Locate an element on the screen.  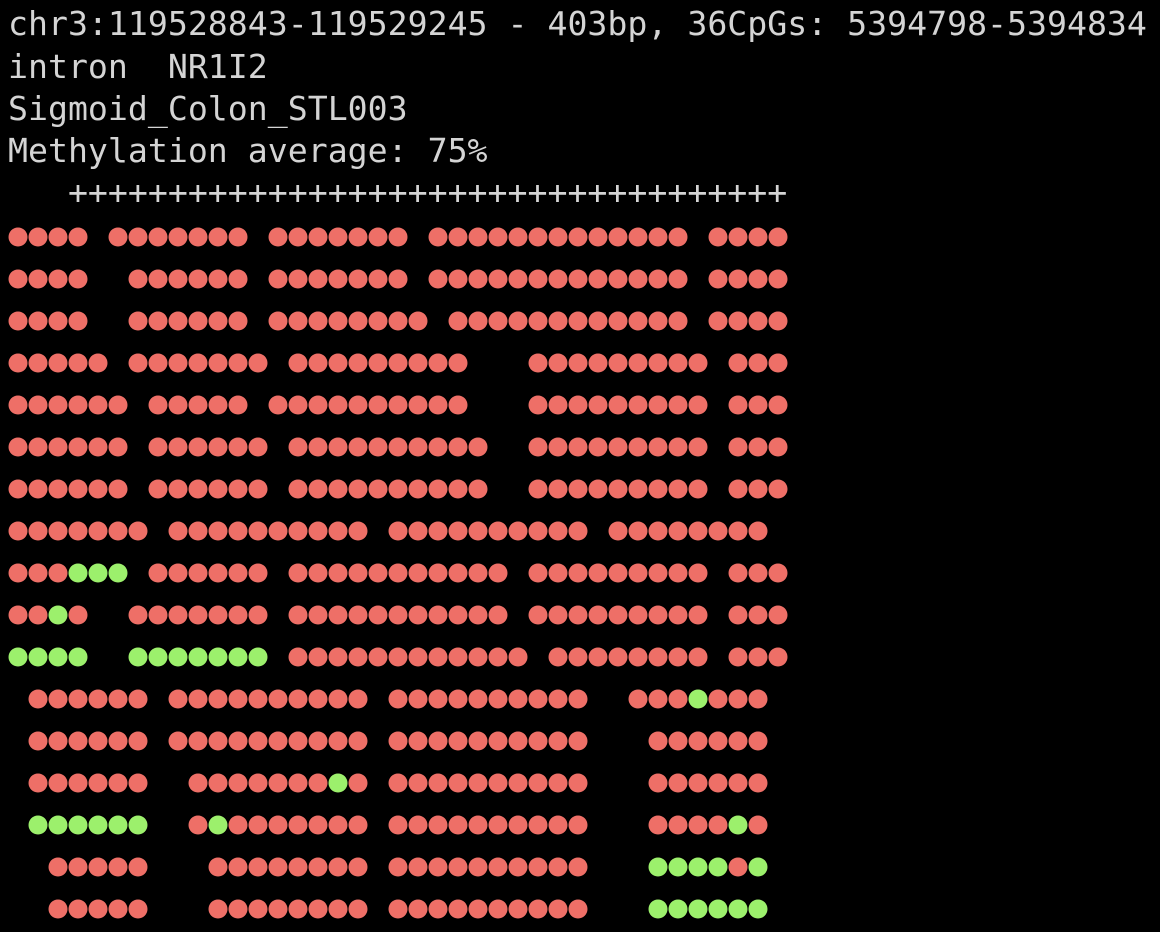
sample-line: Sigmoid_Colon_STL003 is located at coordinates (208, 108).